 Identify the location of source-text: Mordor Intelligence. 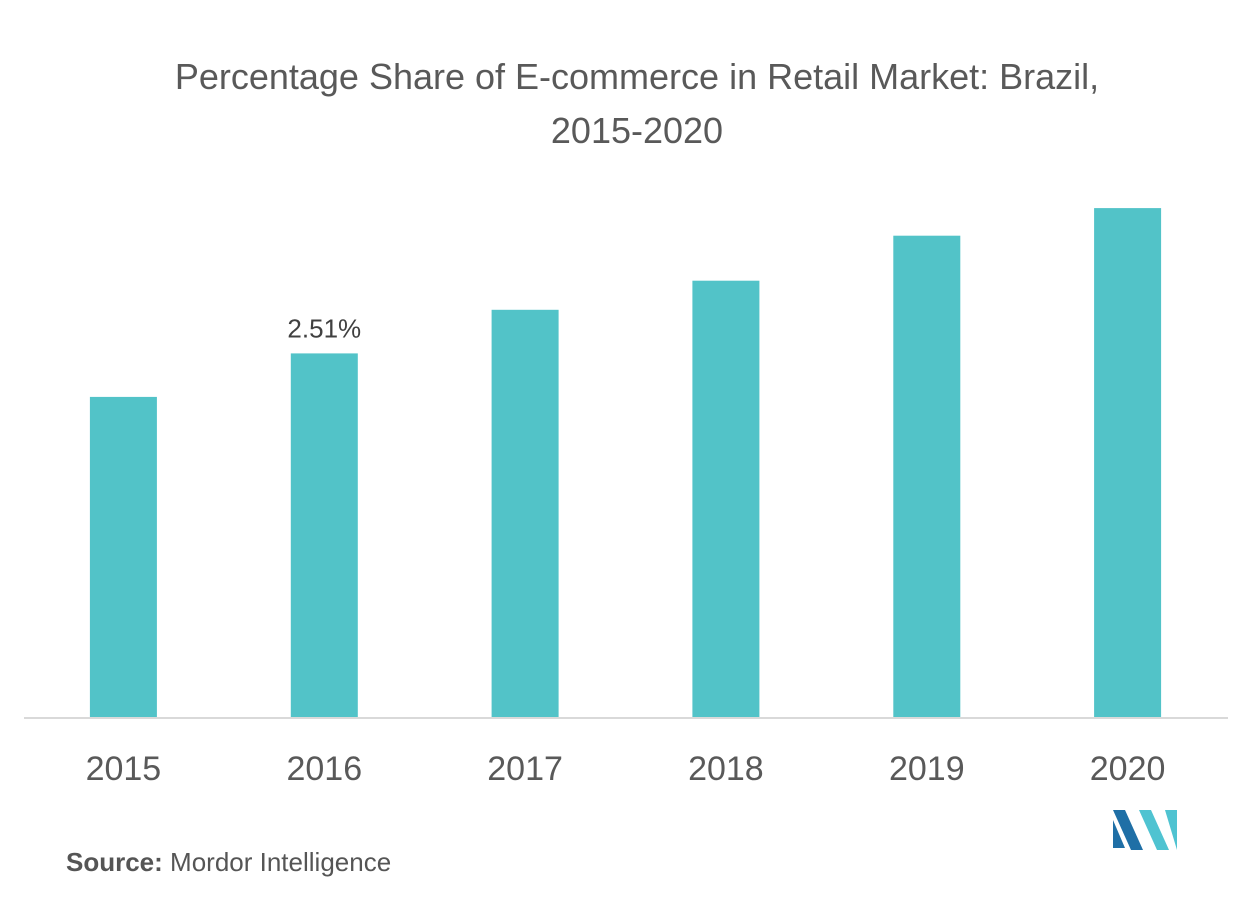
(281, 862).